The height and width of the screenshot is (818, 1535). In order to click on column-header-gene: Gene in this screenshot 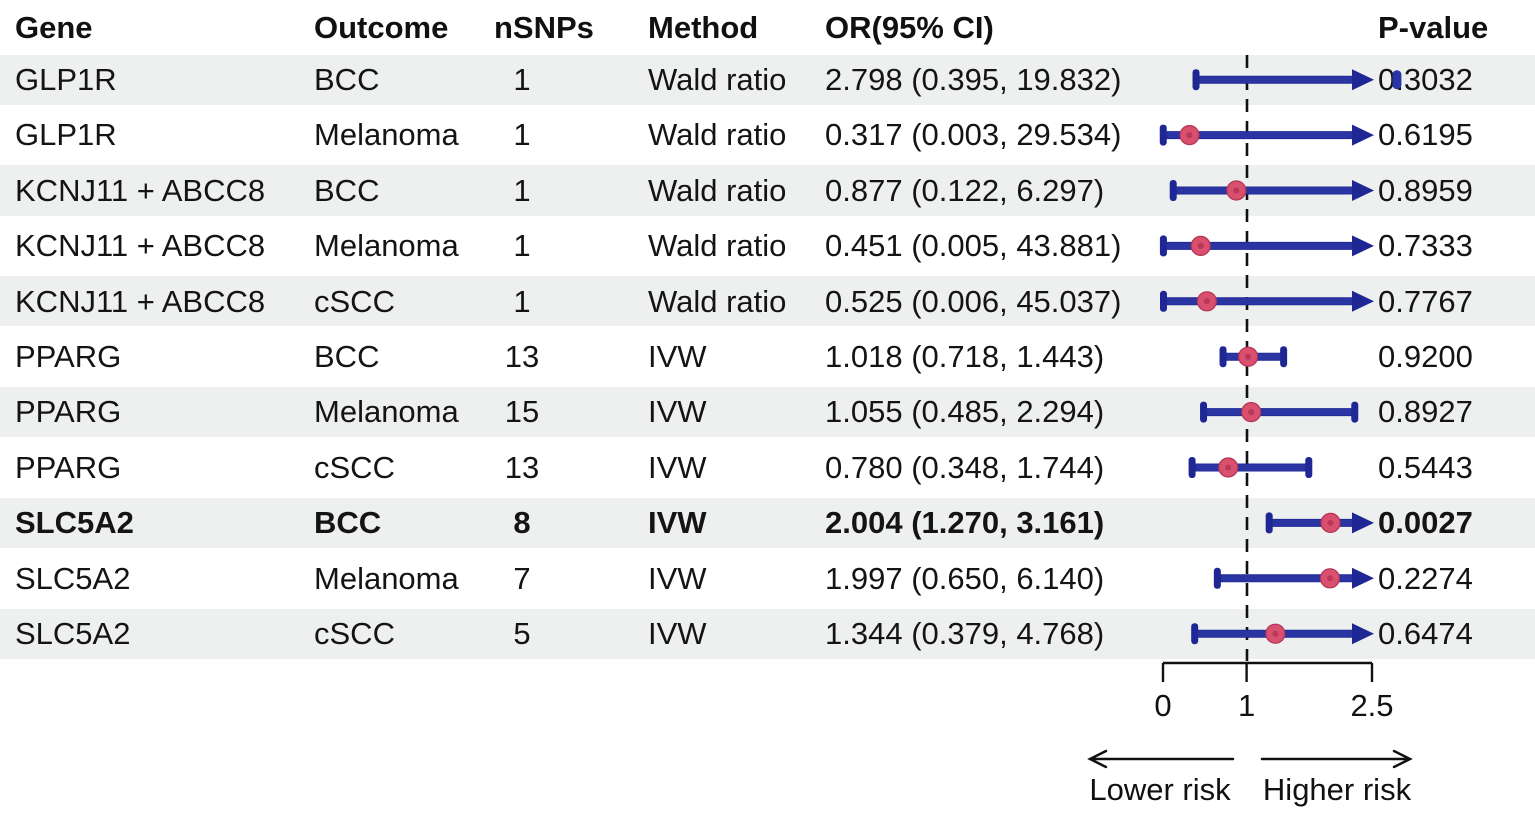, I will do `click(54, 27)`.